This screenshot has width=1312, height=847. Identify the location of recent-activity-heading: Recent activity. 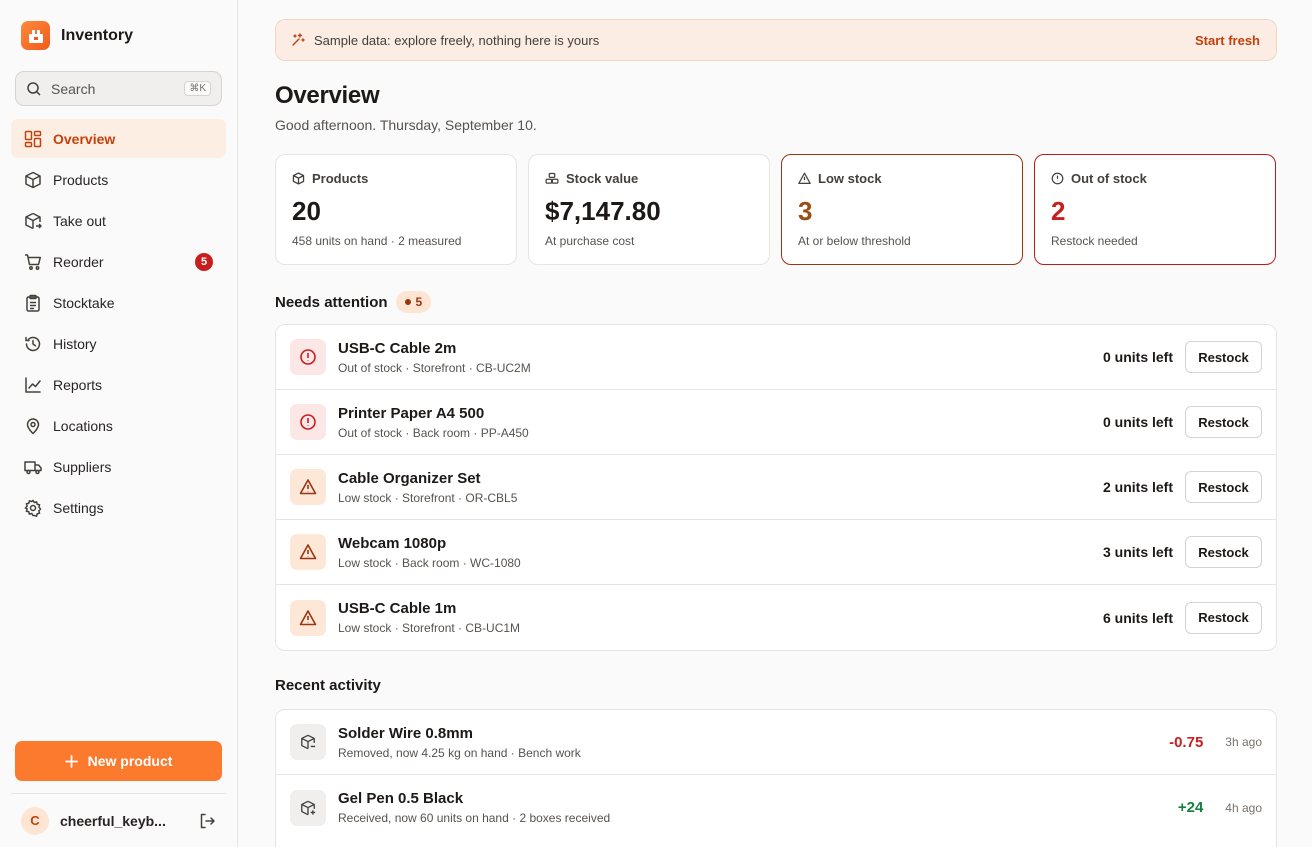
(328, 685).